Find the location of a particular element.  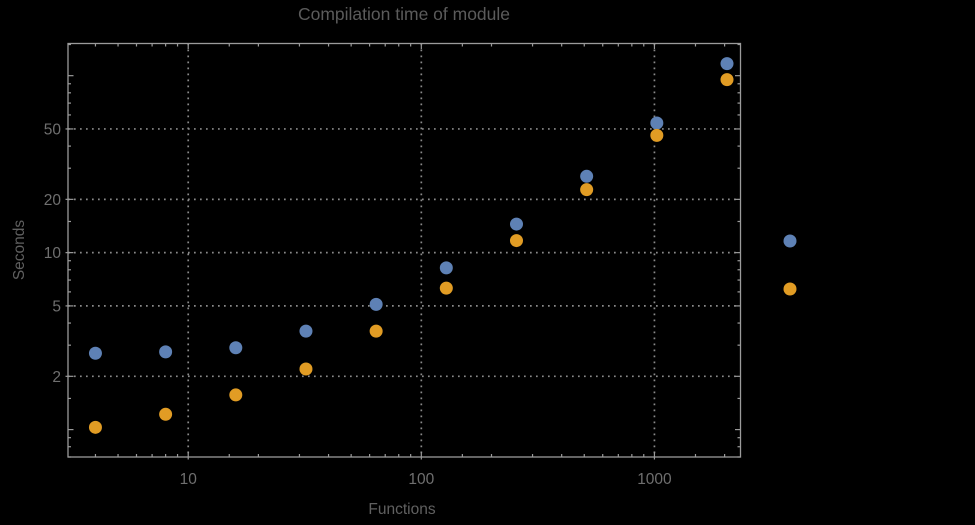

y-tick-label: 10 is located at coordinates (53, 253).